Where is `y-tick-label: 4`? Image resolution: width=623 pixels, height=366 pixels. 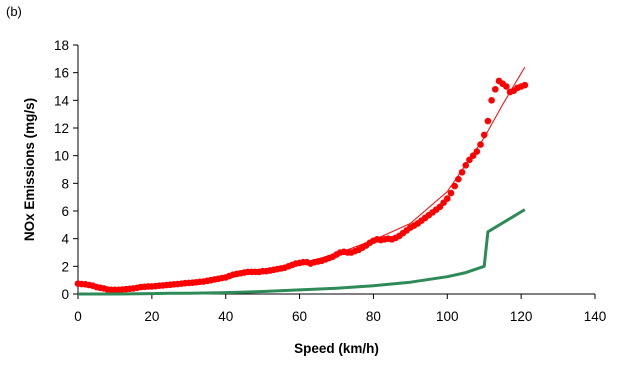
y-tick-label: 4 is located at coordinates (65, 239).